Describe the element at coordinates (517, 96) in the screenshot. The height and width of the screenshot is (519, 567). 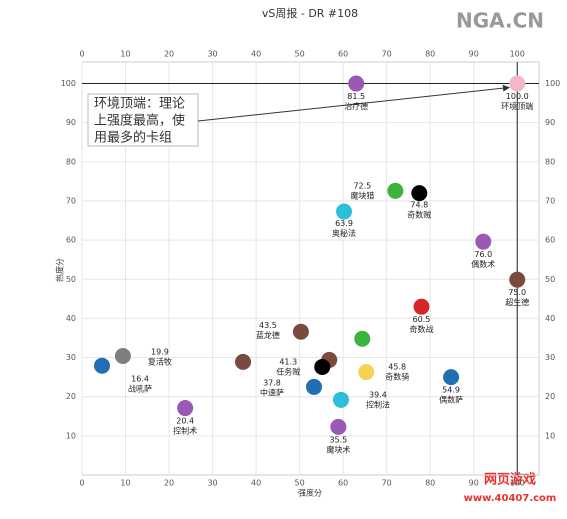
I see `point-score: 100.0` at that location.